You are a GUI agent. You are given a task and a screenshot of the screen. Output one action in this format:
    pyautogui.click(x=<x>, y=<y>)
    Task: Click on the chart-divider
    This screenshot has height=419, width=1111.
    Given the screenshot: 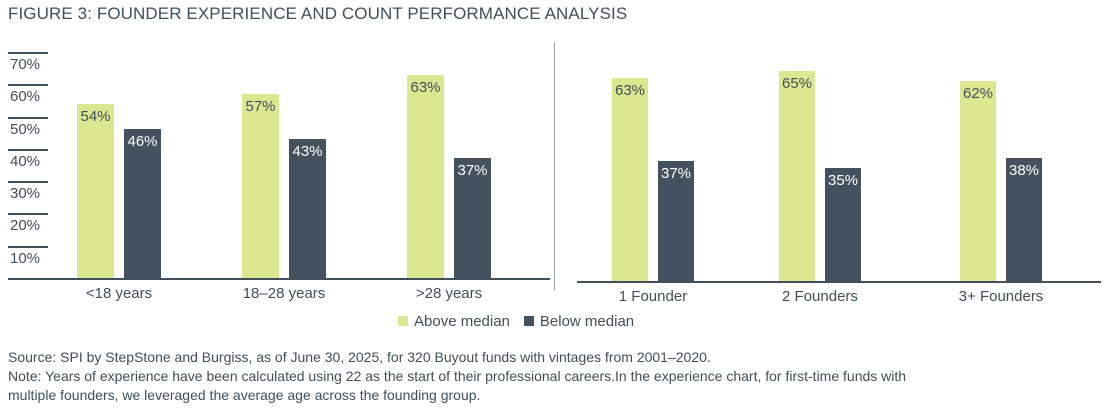 What is the action you would take?
    pyautogui.click(x=554, y=166)
    